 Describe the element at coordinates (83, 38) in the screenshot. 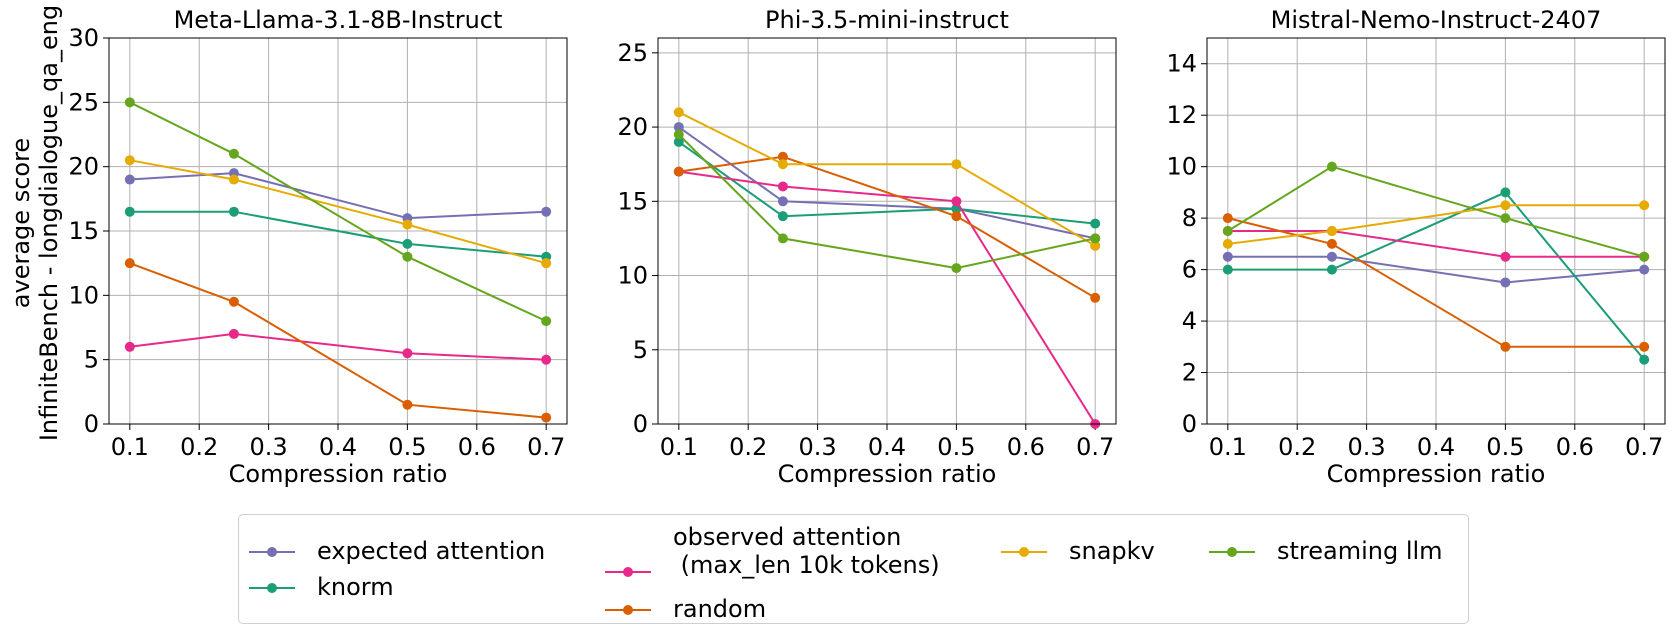

I see `y-tick-label: 30` at that location.